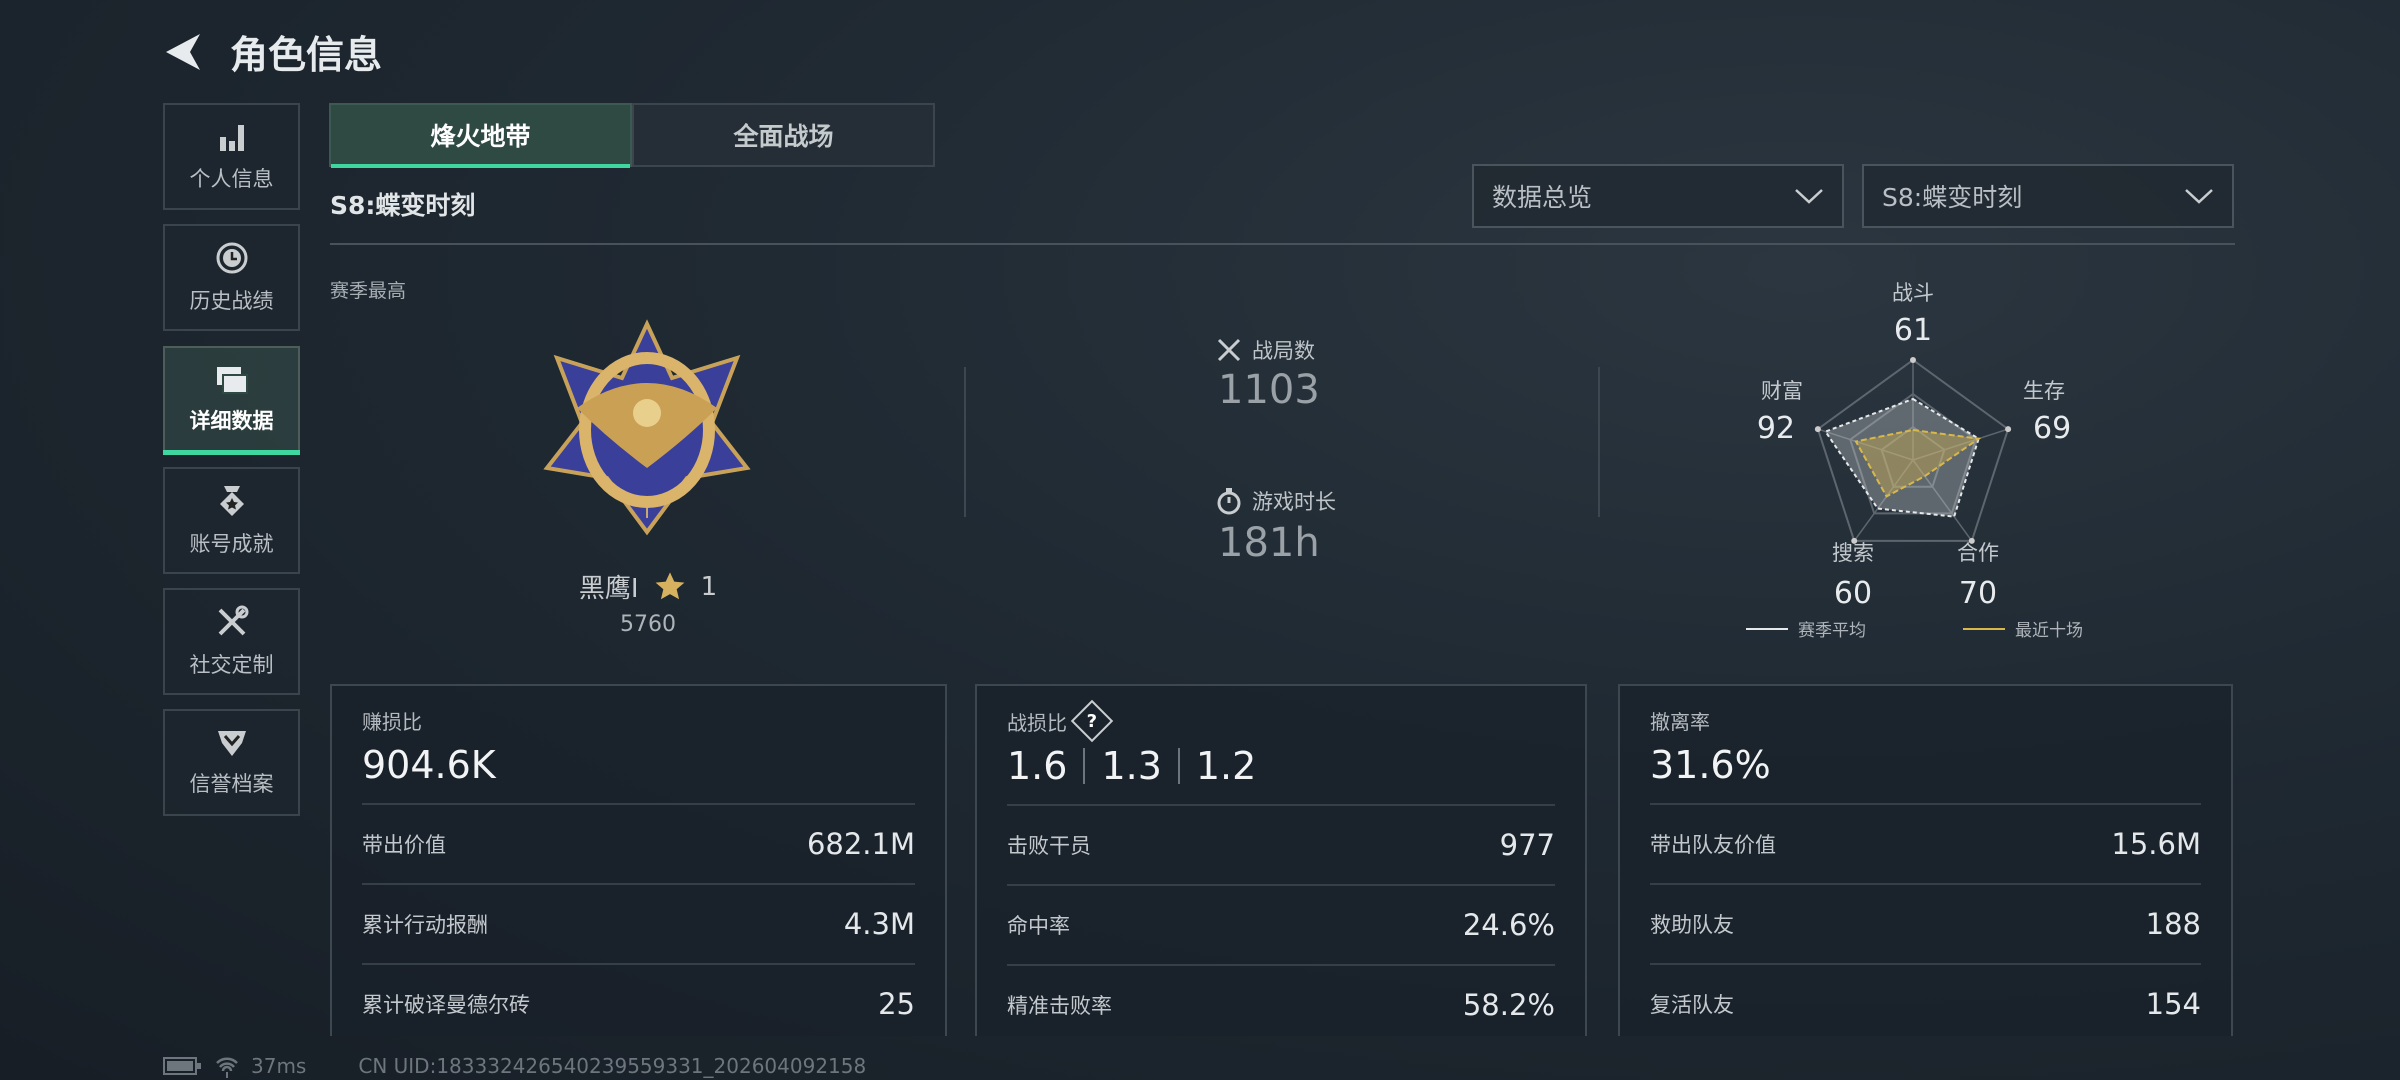  I want to click on stopwatch-icon, so click(1229, 501).